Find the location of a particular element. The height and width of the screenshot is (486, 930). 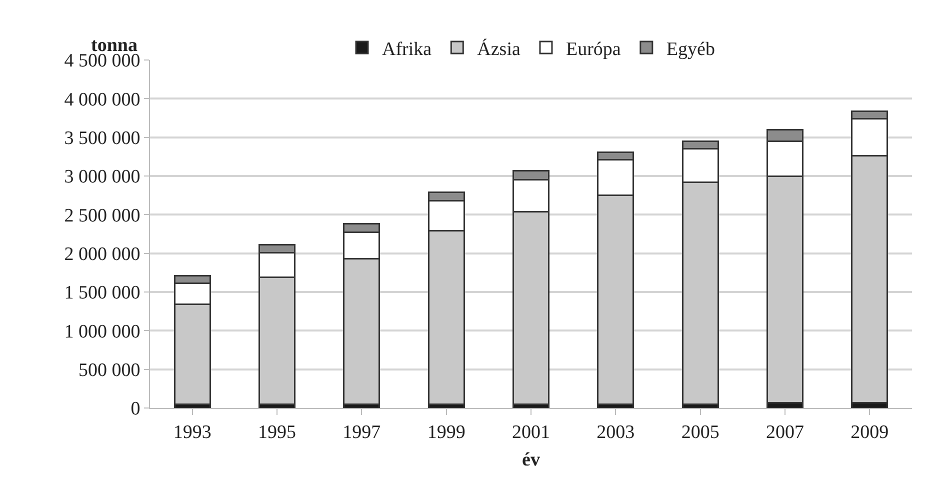

x-tick-label: 2009 is located at coordinates (869, 432).